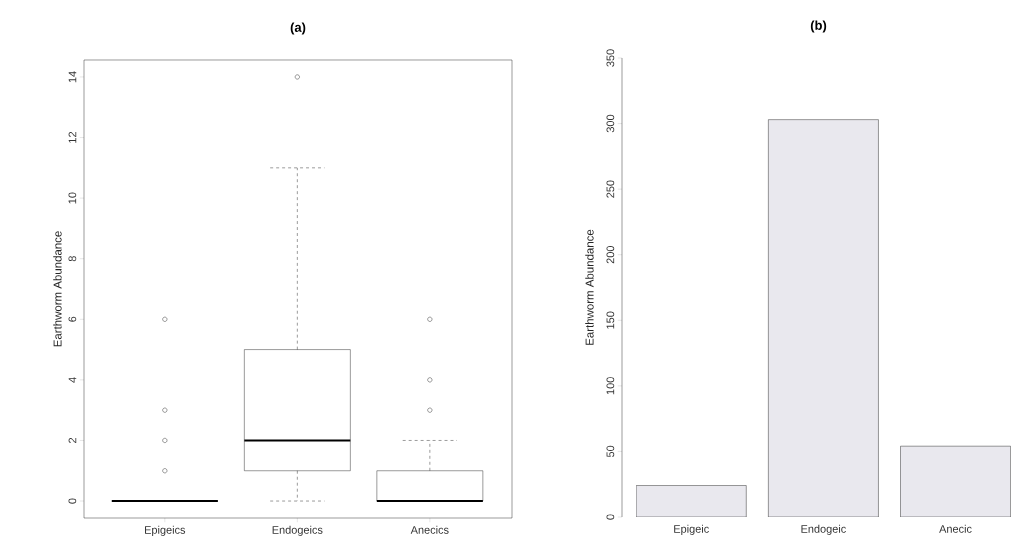  Describe the element at coordinates (610, 123) in the screenshot. I see `y-tick-label: 300` at that location.